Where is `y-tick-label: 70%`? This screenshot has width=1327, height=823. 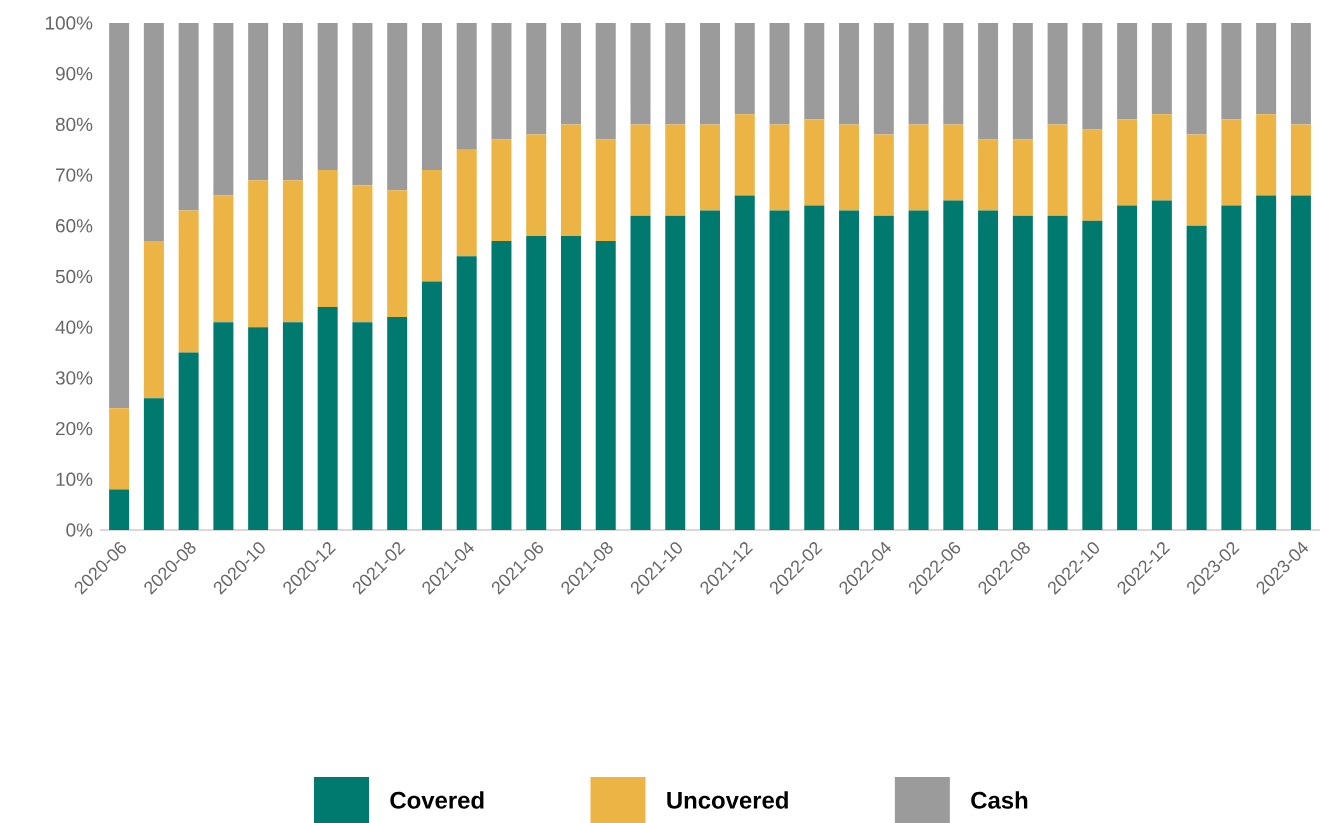
y-tick-label: 70% is located at coordinates (74, 175).